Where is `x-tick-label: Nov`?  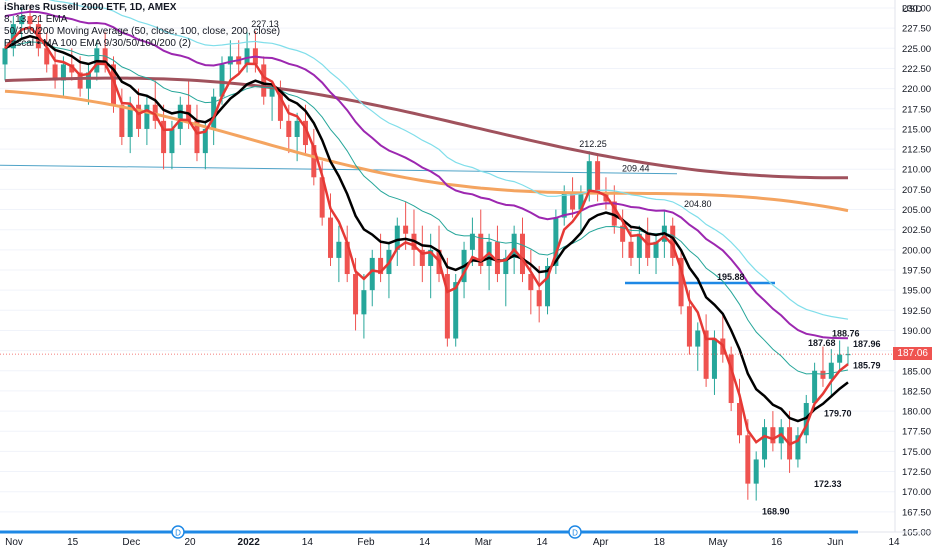
x-tick-label: Nov is located at coordinates (14, 542).